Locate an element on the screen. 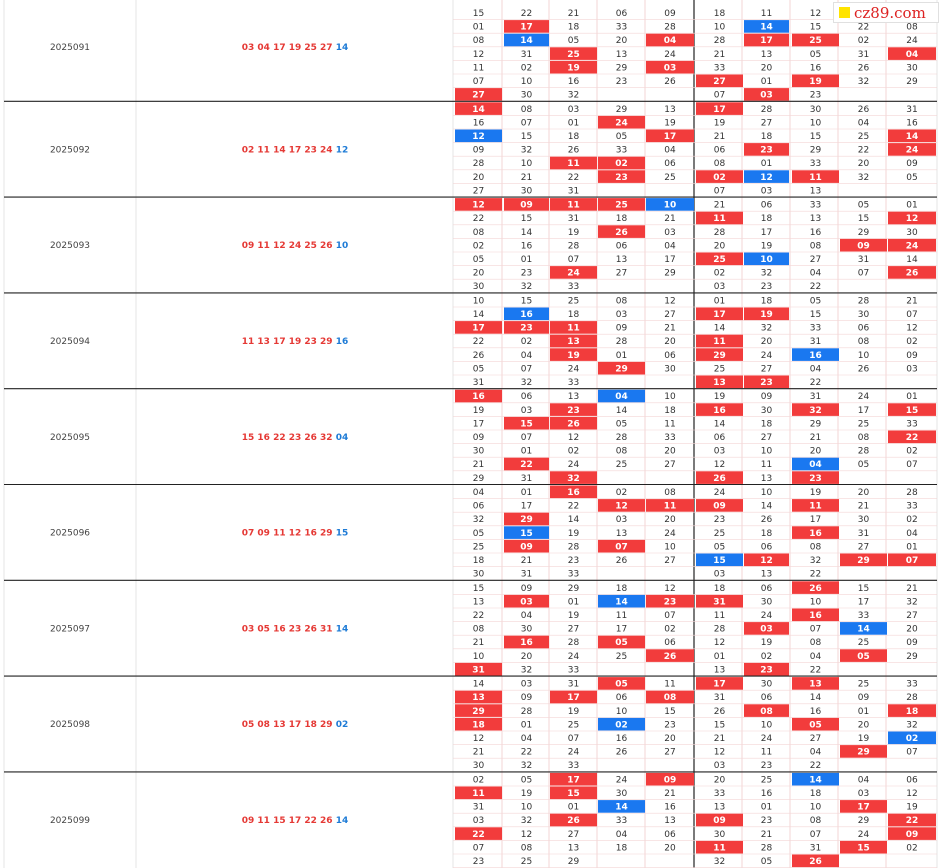 This screenshot has height=868, width=941. left-number-cell: 23 is located at coordinates (526, 274).